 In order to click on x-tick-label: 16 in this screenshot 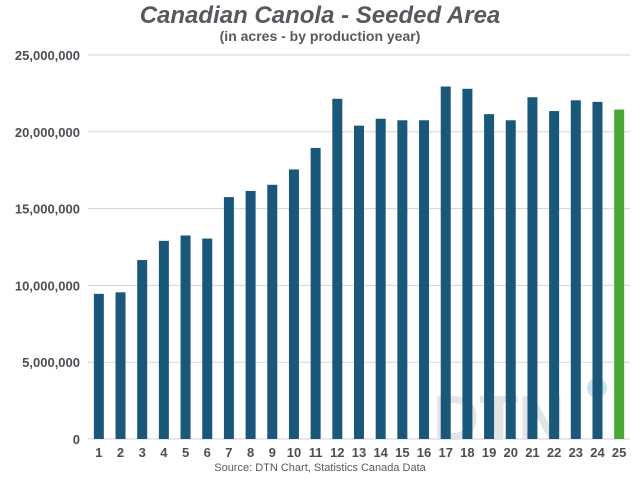, I will do `click(424, 452)`.